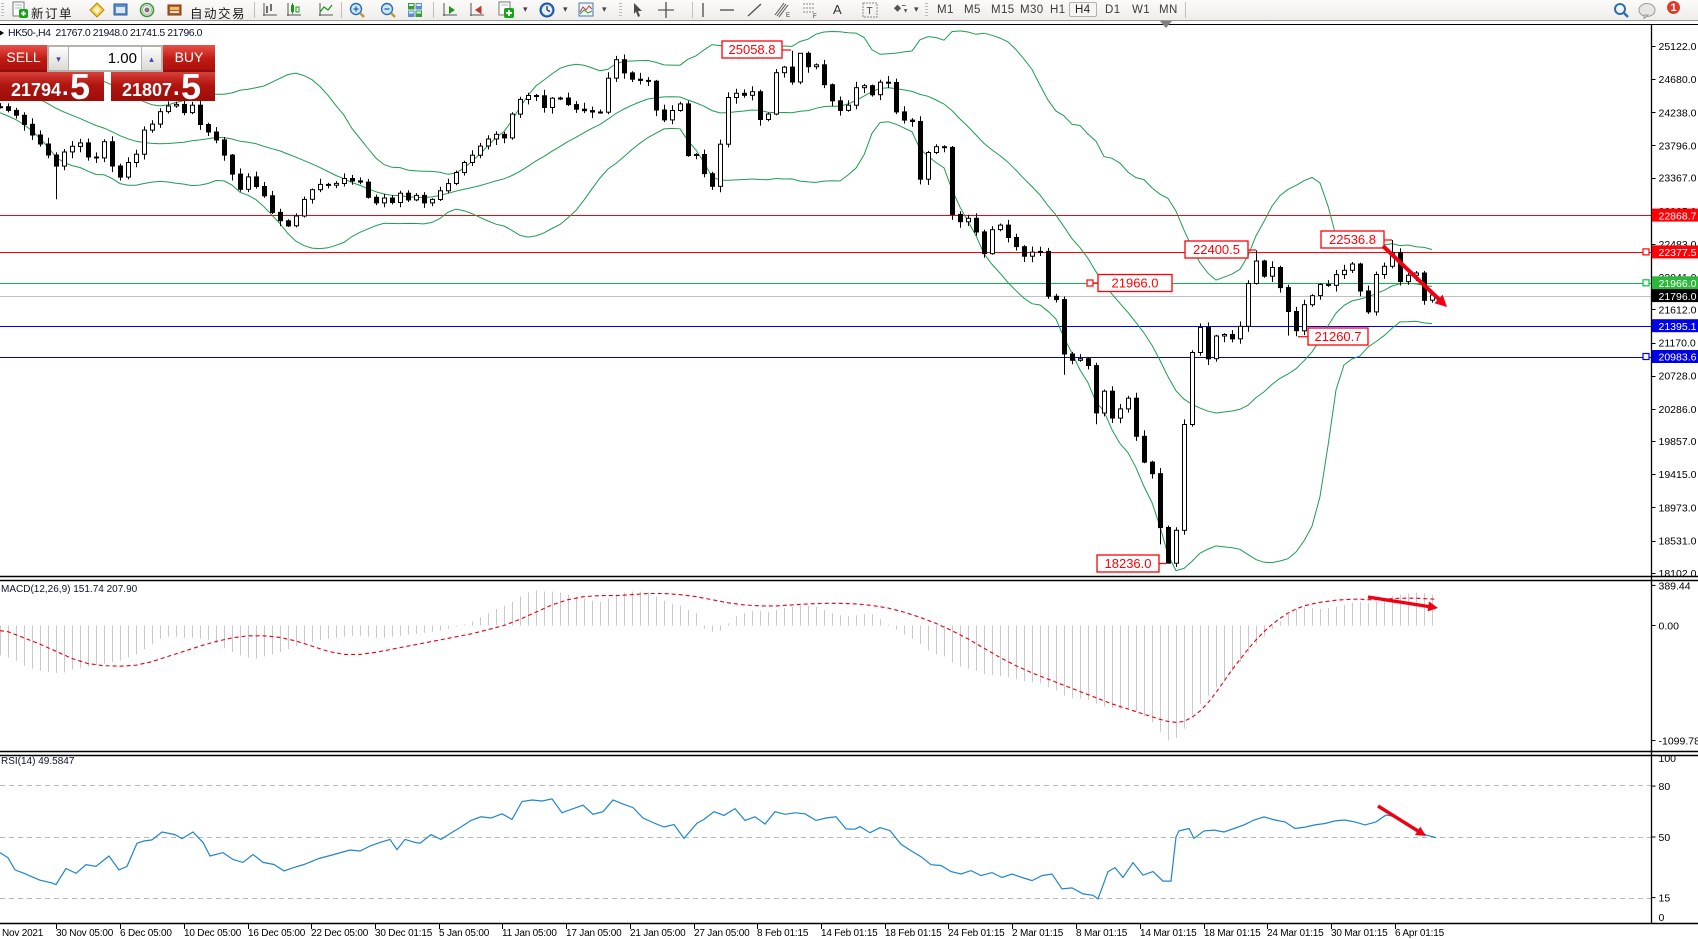 The height and width of the screenshot is (939, 1698). I want to click on svg-text: 22 Dec 05:00, so click(340, 933).